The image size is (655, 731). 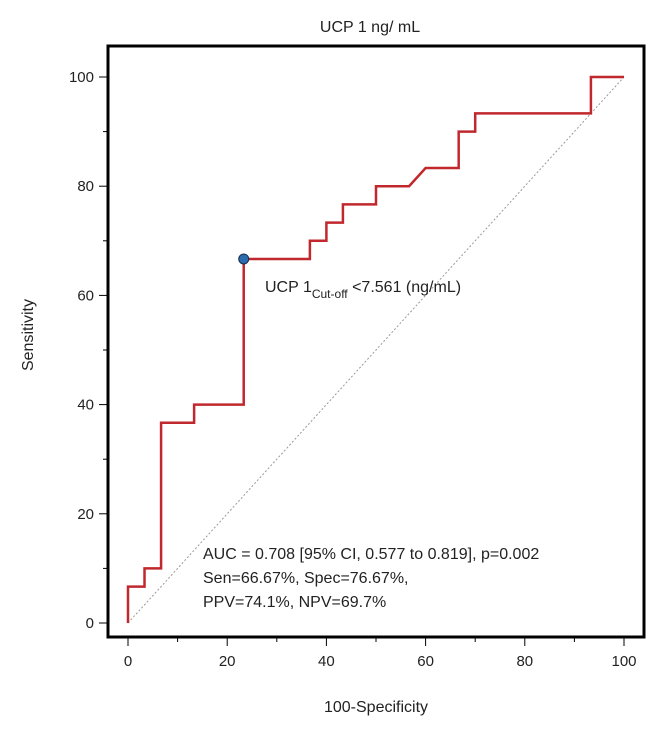 What do you see at coordinates (306, 578) in the screenshot?
I see `annotation-sen-spec: Sen=66.67%, Spec=76.67%,` at bounding box center [306, 578].